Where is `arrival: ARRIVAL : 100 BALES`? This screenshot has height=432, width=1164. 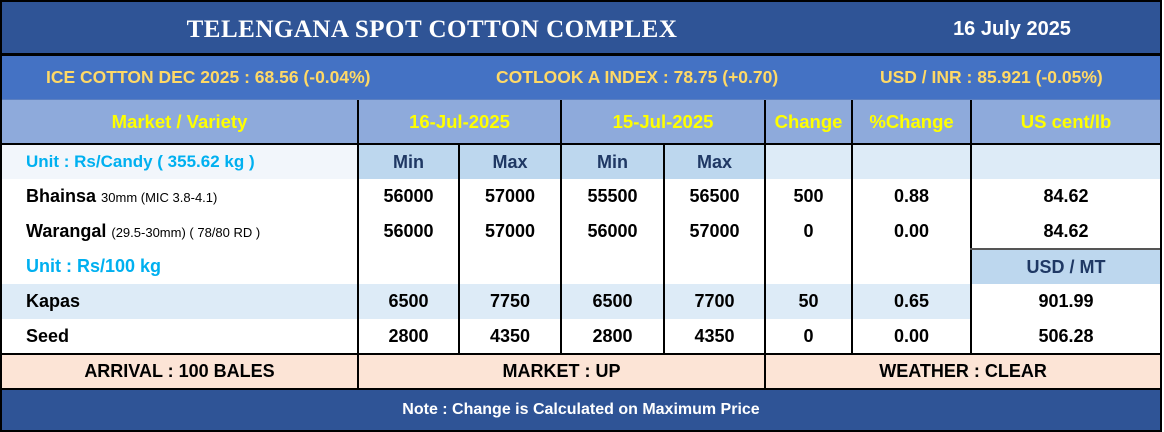
arrival: ARRIVAL : 100 BALES is located at coordinates (180, 370).